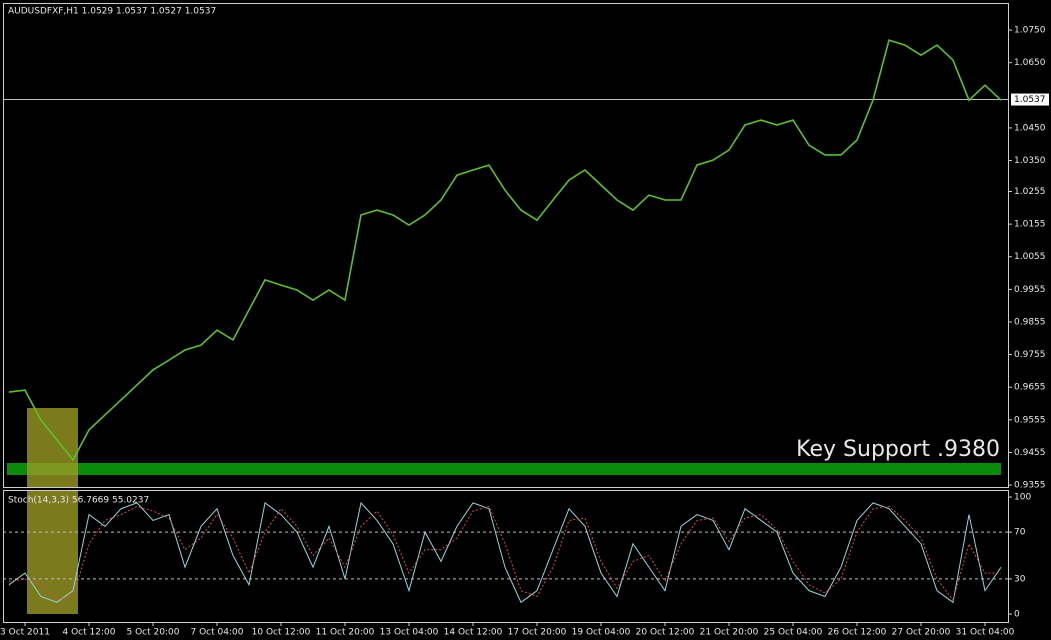 Image resolution: width=1051 pixels, height=640 pixels. I want to click on y-tick-label: 1.0350, so click(1030, 161).